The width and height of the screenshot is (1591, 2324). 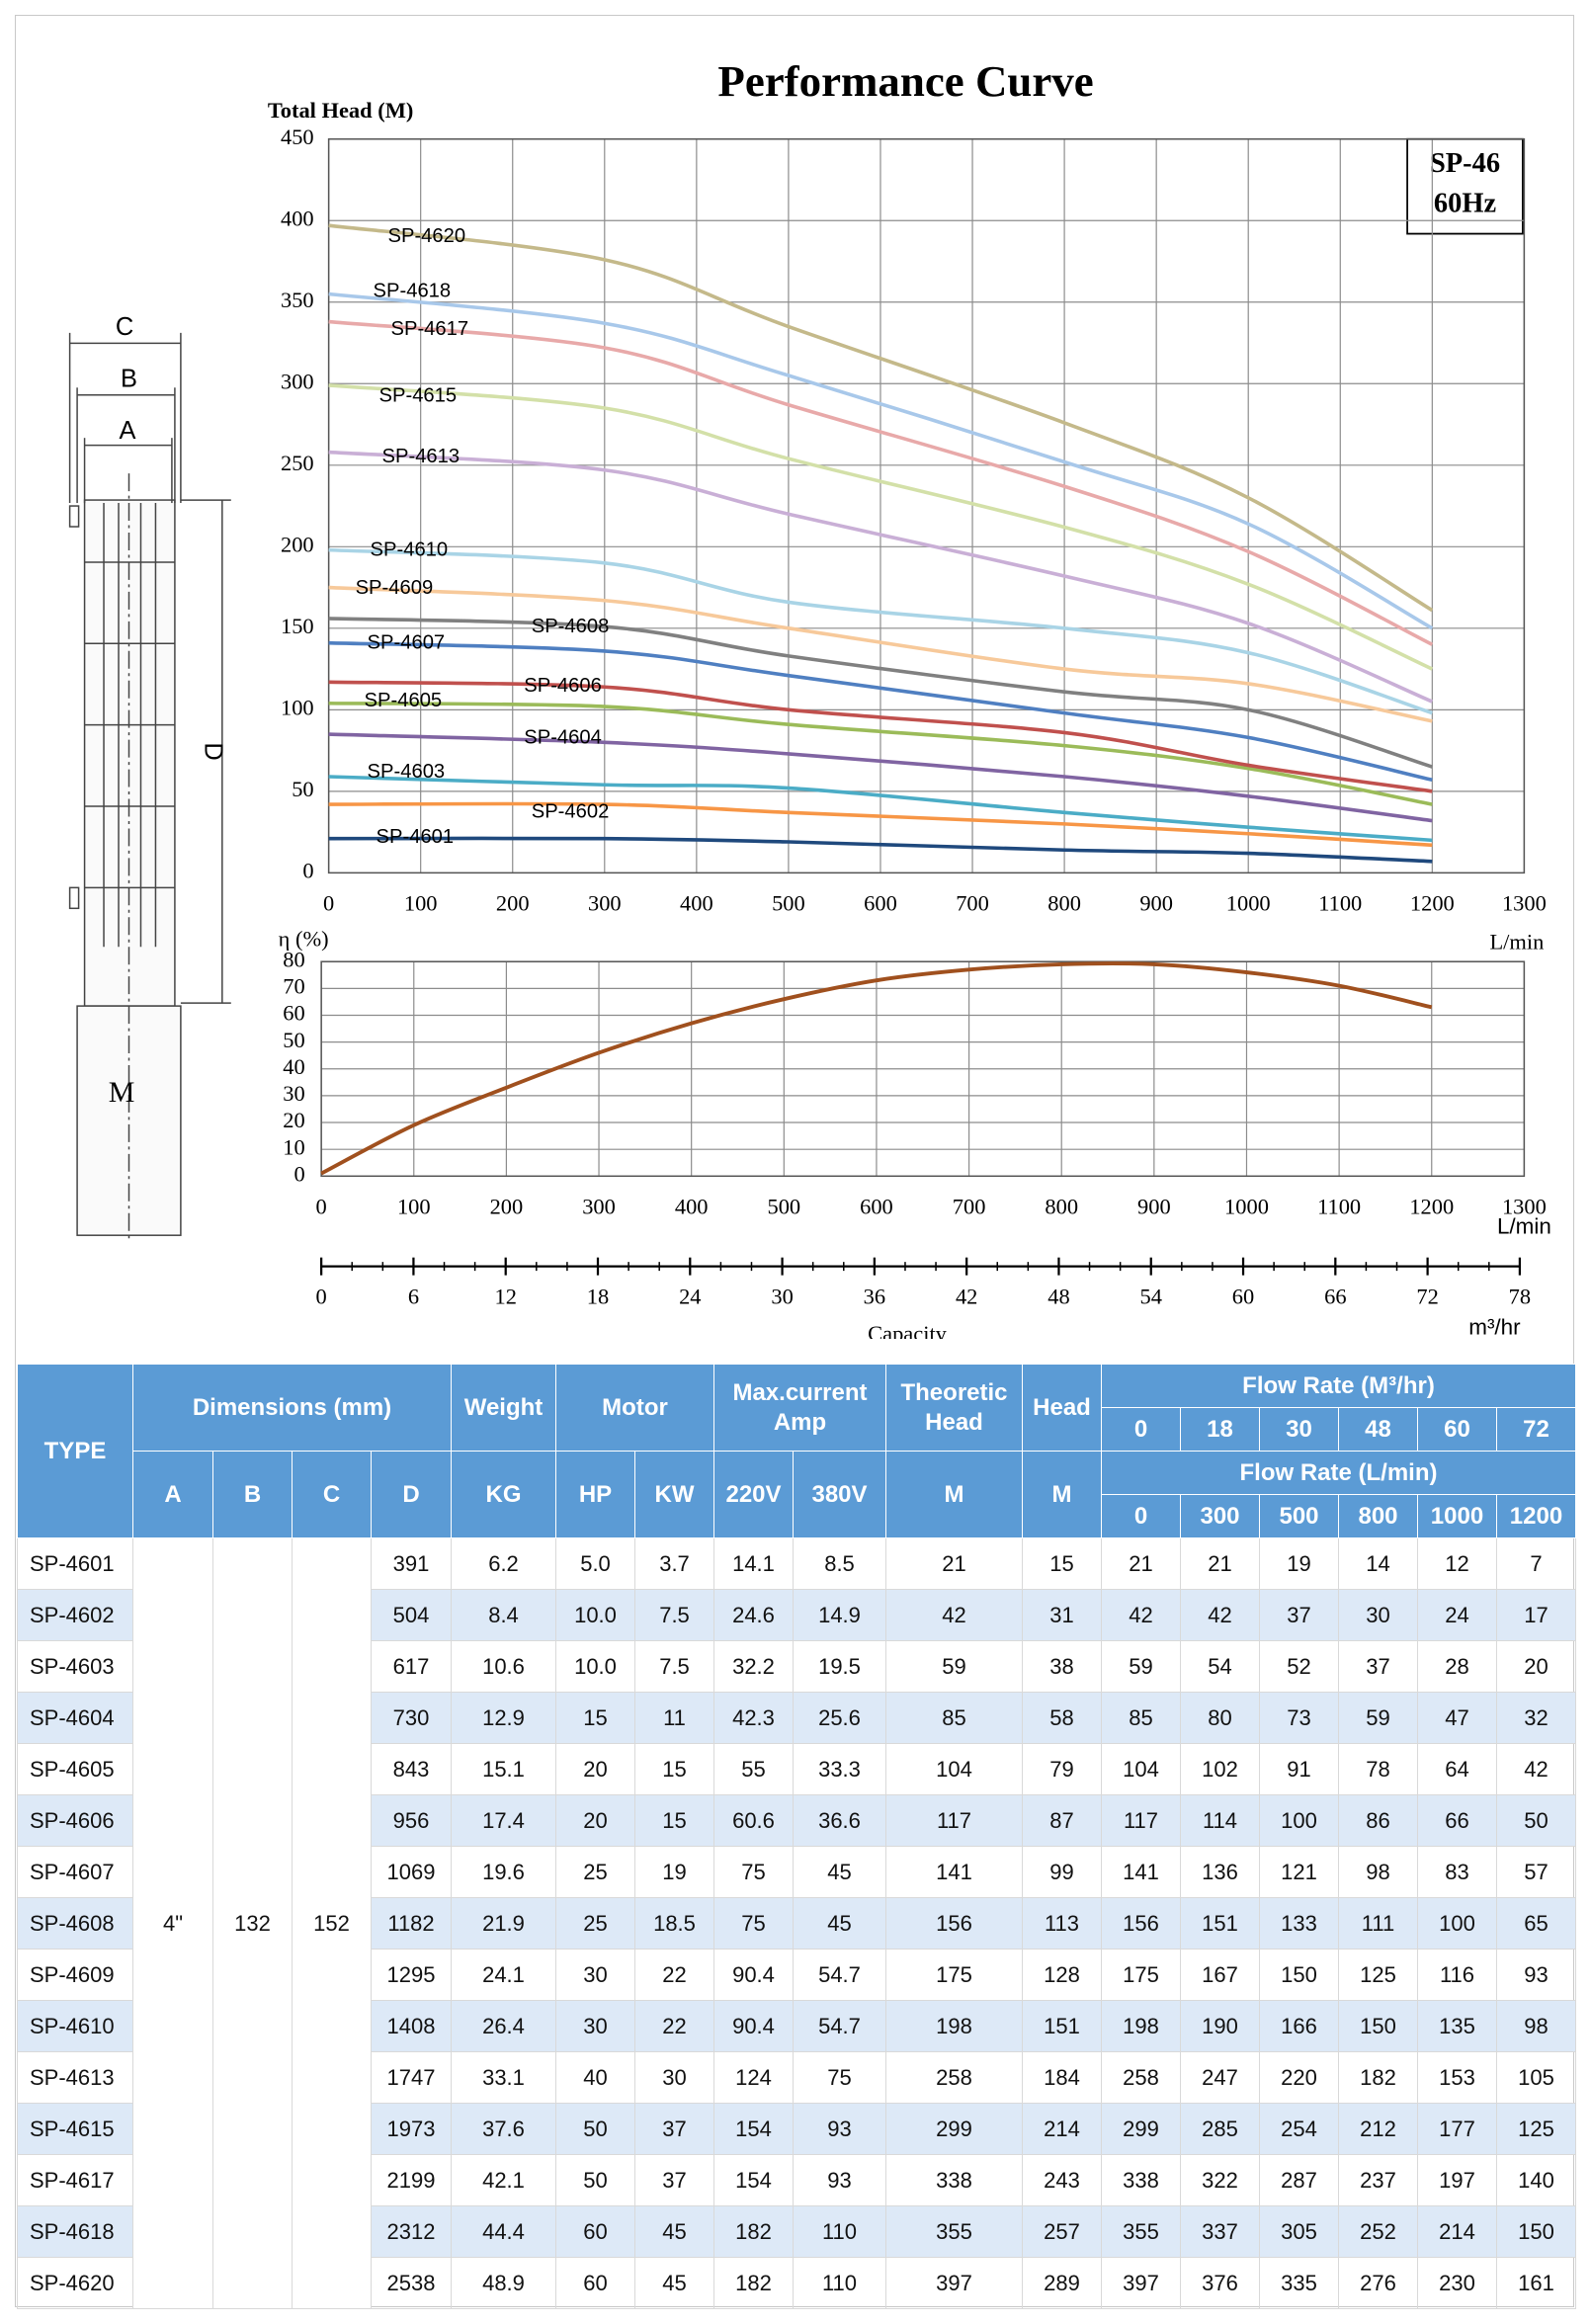 What do you see at coordinates (130, 753) in the screenshot?
I see `pump-body` at bounding box center [130, 753].